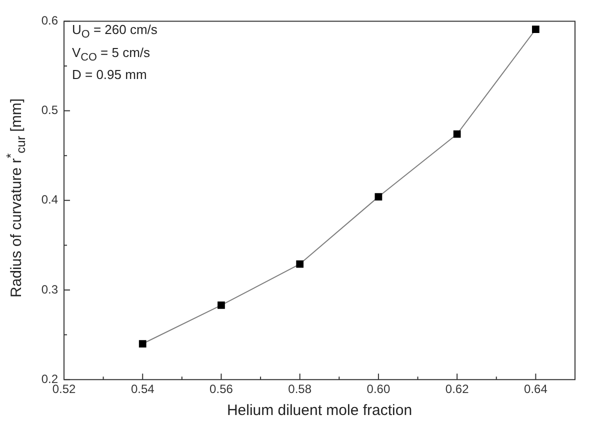 The width and height of the screenshot is (593, 432). What do you see at coordinates (49, 289) in the screenshot?
I see `y-tick-label: 0.3` at bounding box center [49, 289].